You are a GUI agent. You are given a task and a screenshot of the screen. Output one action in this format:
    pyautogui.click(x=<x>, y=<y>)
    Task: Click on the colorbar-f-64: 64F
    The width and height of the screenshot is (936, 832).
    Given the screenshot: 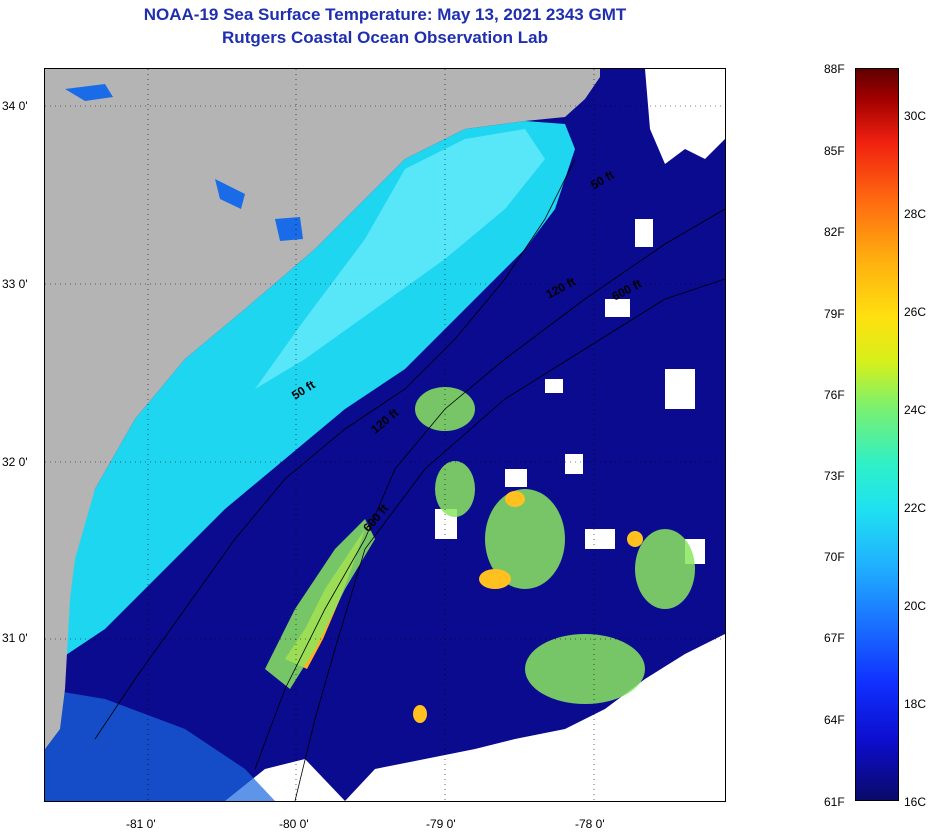 What is the action you would take?
    pyautogui.click(x=834, y=720)
    